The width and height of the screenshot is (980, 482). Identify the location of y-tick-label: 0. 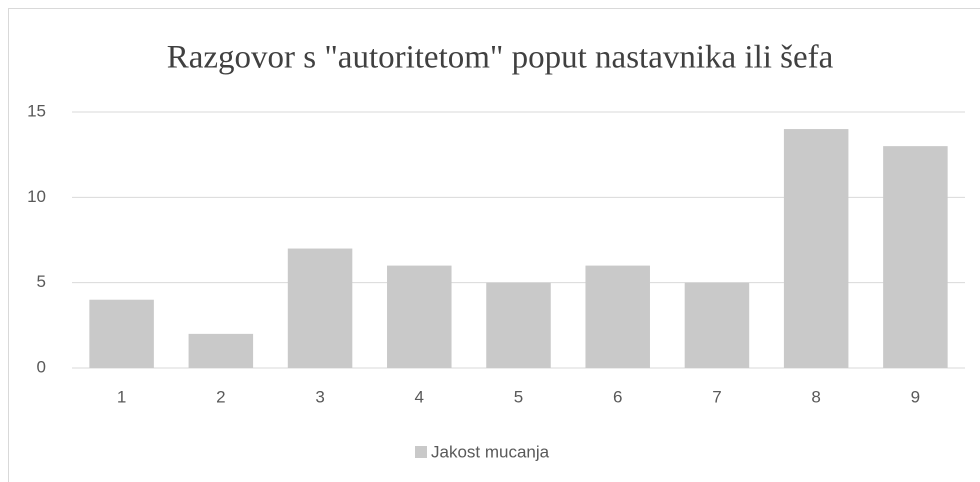
(41, 366).